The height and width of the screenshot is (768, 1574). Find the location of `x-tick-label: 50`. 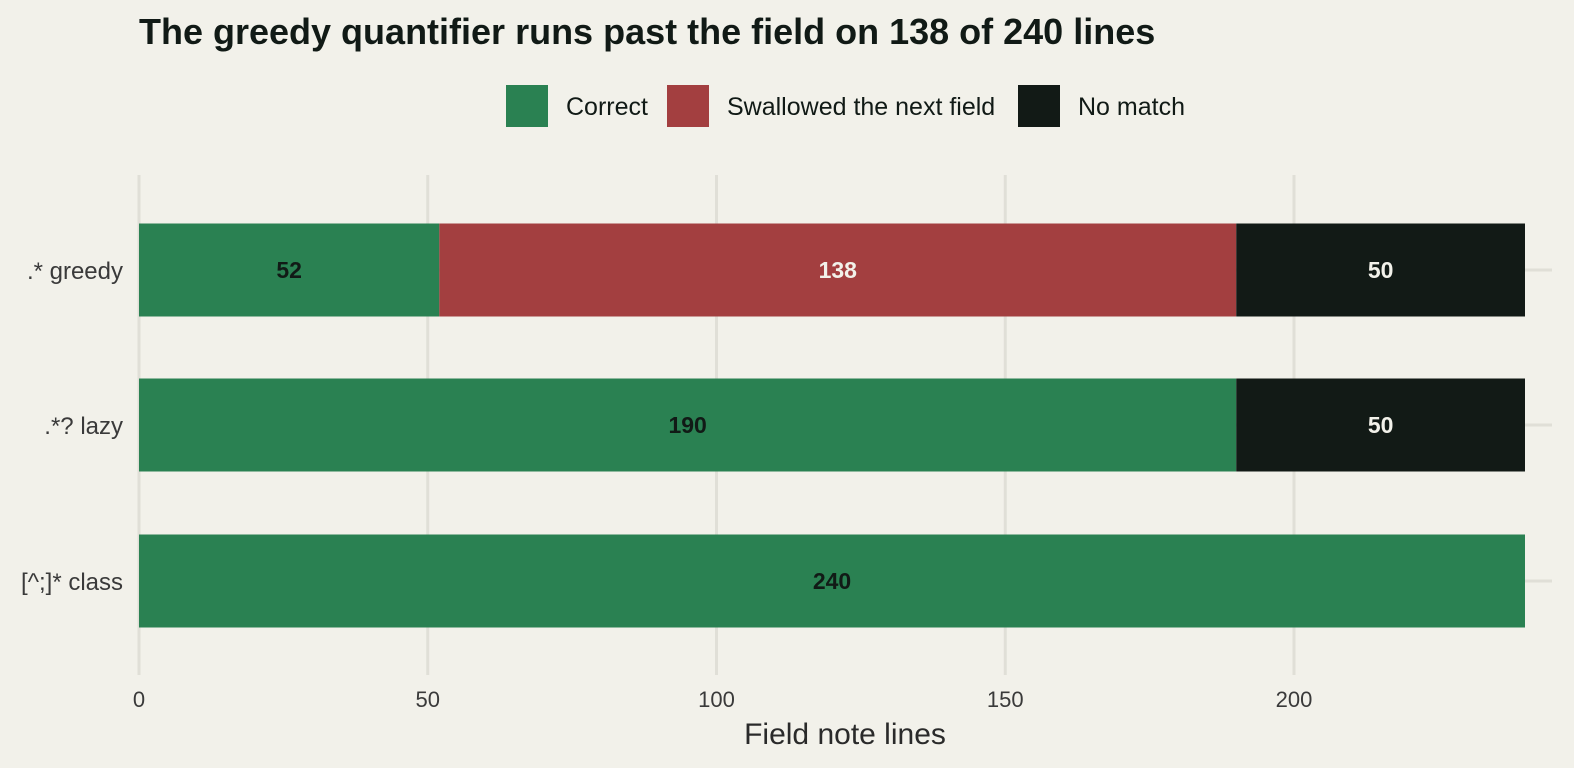

x-tick-label: 50 is located at coordinates (428, 699).